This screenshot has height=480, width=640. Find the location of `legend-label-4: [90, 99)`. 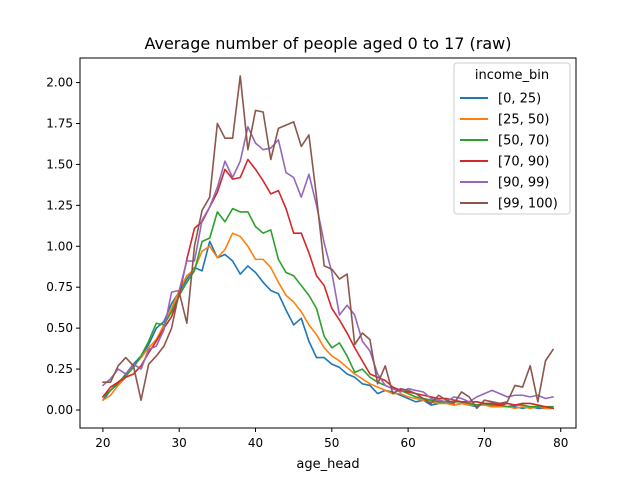

legend-label-4: [90, 99) is located at coordinates (524, 183).